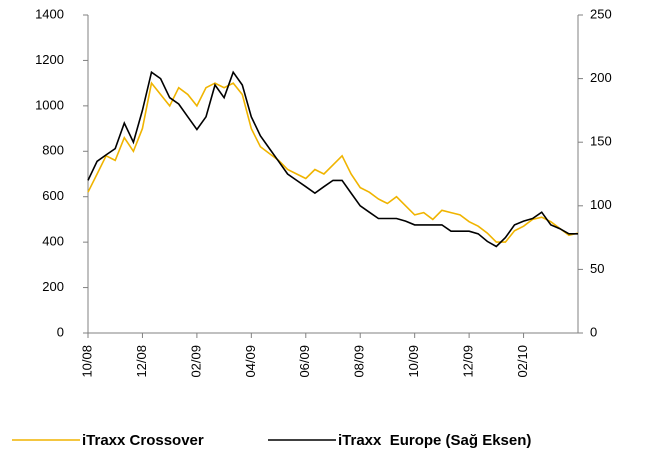  What do you see at coordinates (143, 440) in the screenshot?
I see `legend-label: iTraxx Crossover` at bounding box center [143, 440].